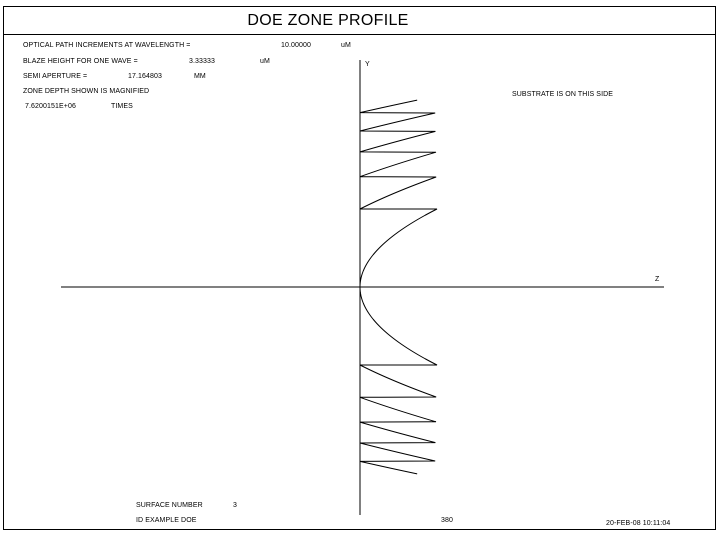 The width and height of the screenshot is (723, 538). What do you see at coordinates (265, 61) in the screenshot?
I see `blaze-unit: uM` at bounding box center [265, 61].